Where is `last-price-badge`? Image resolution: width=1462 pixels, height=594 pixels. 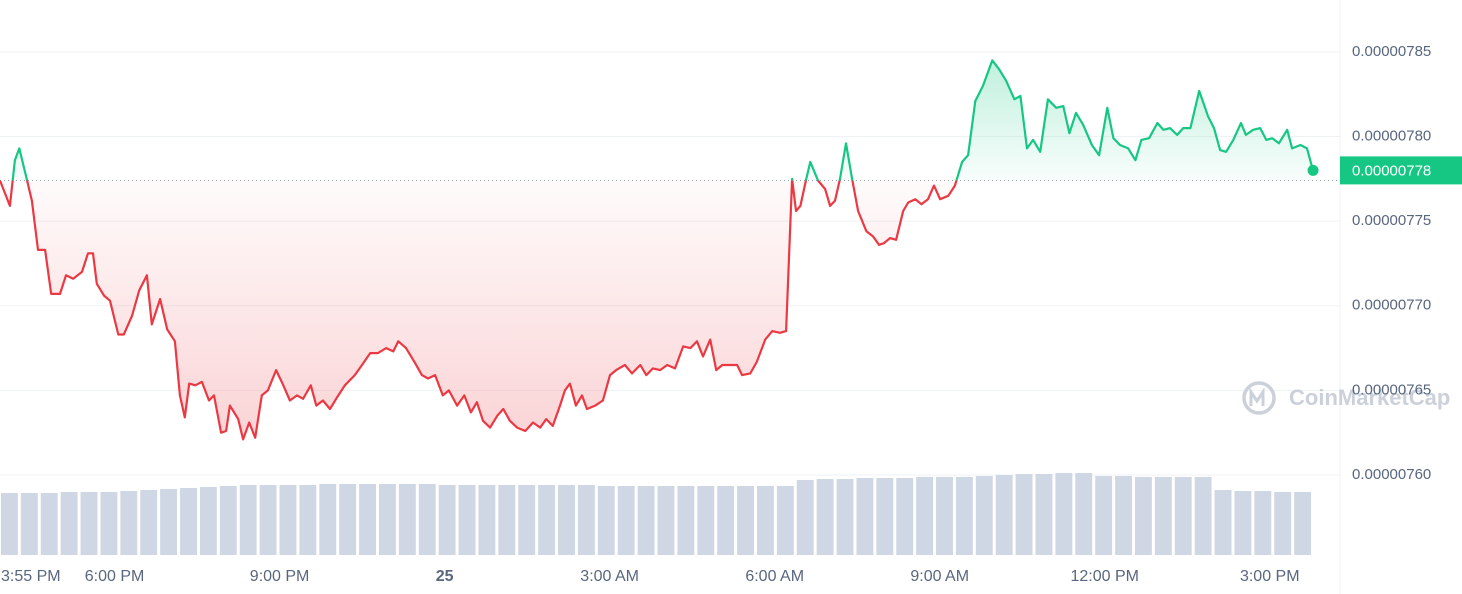
last-price-badge is located at coordinates (1401, 170).